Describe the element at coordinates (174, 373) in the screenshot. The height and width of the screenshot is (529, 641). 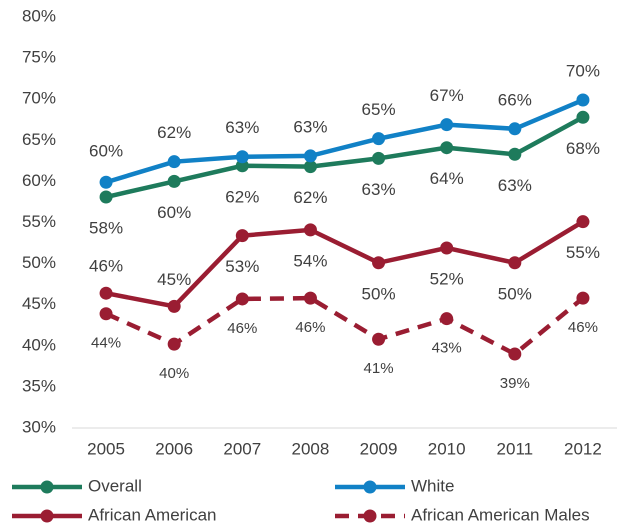
I see `data-label: 40%` at that location.